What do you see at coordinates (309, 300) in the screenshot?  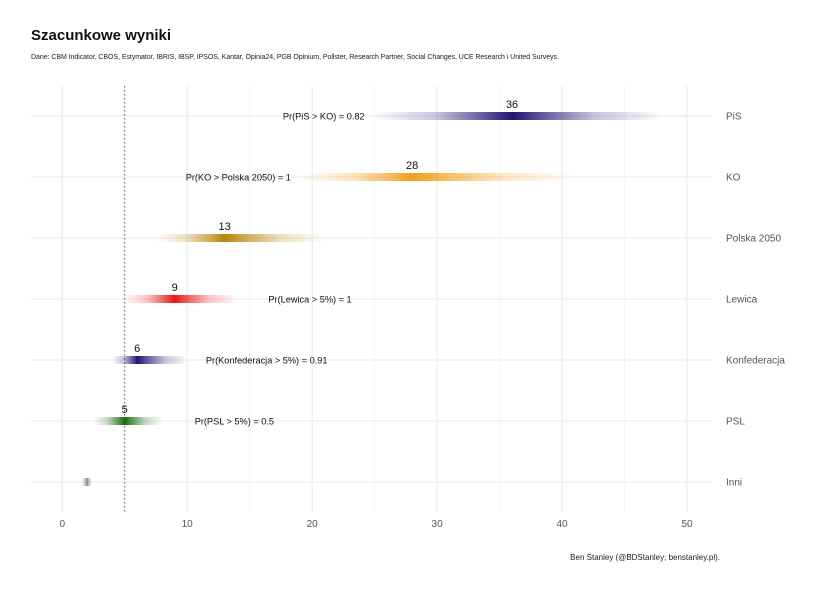 I see `probability-annotation: Pr(Lewica > 5%) = 1` at bounding box center [309, 300].